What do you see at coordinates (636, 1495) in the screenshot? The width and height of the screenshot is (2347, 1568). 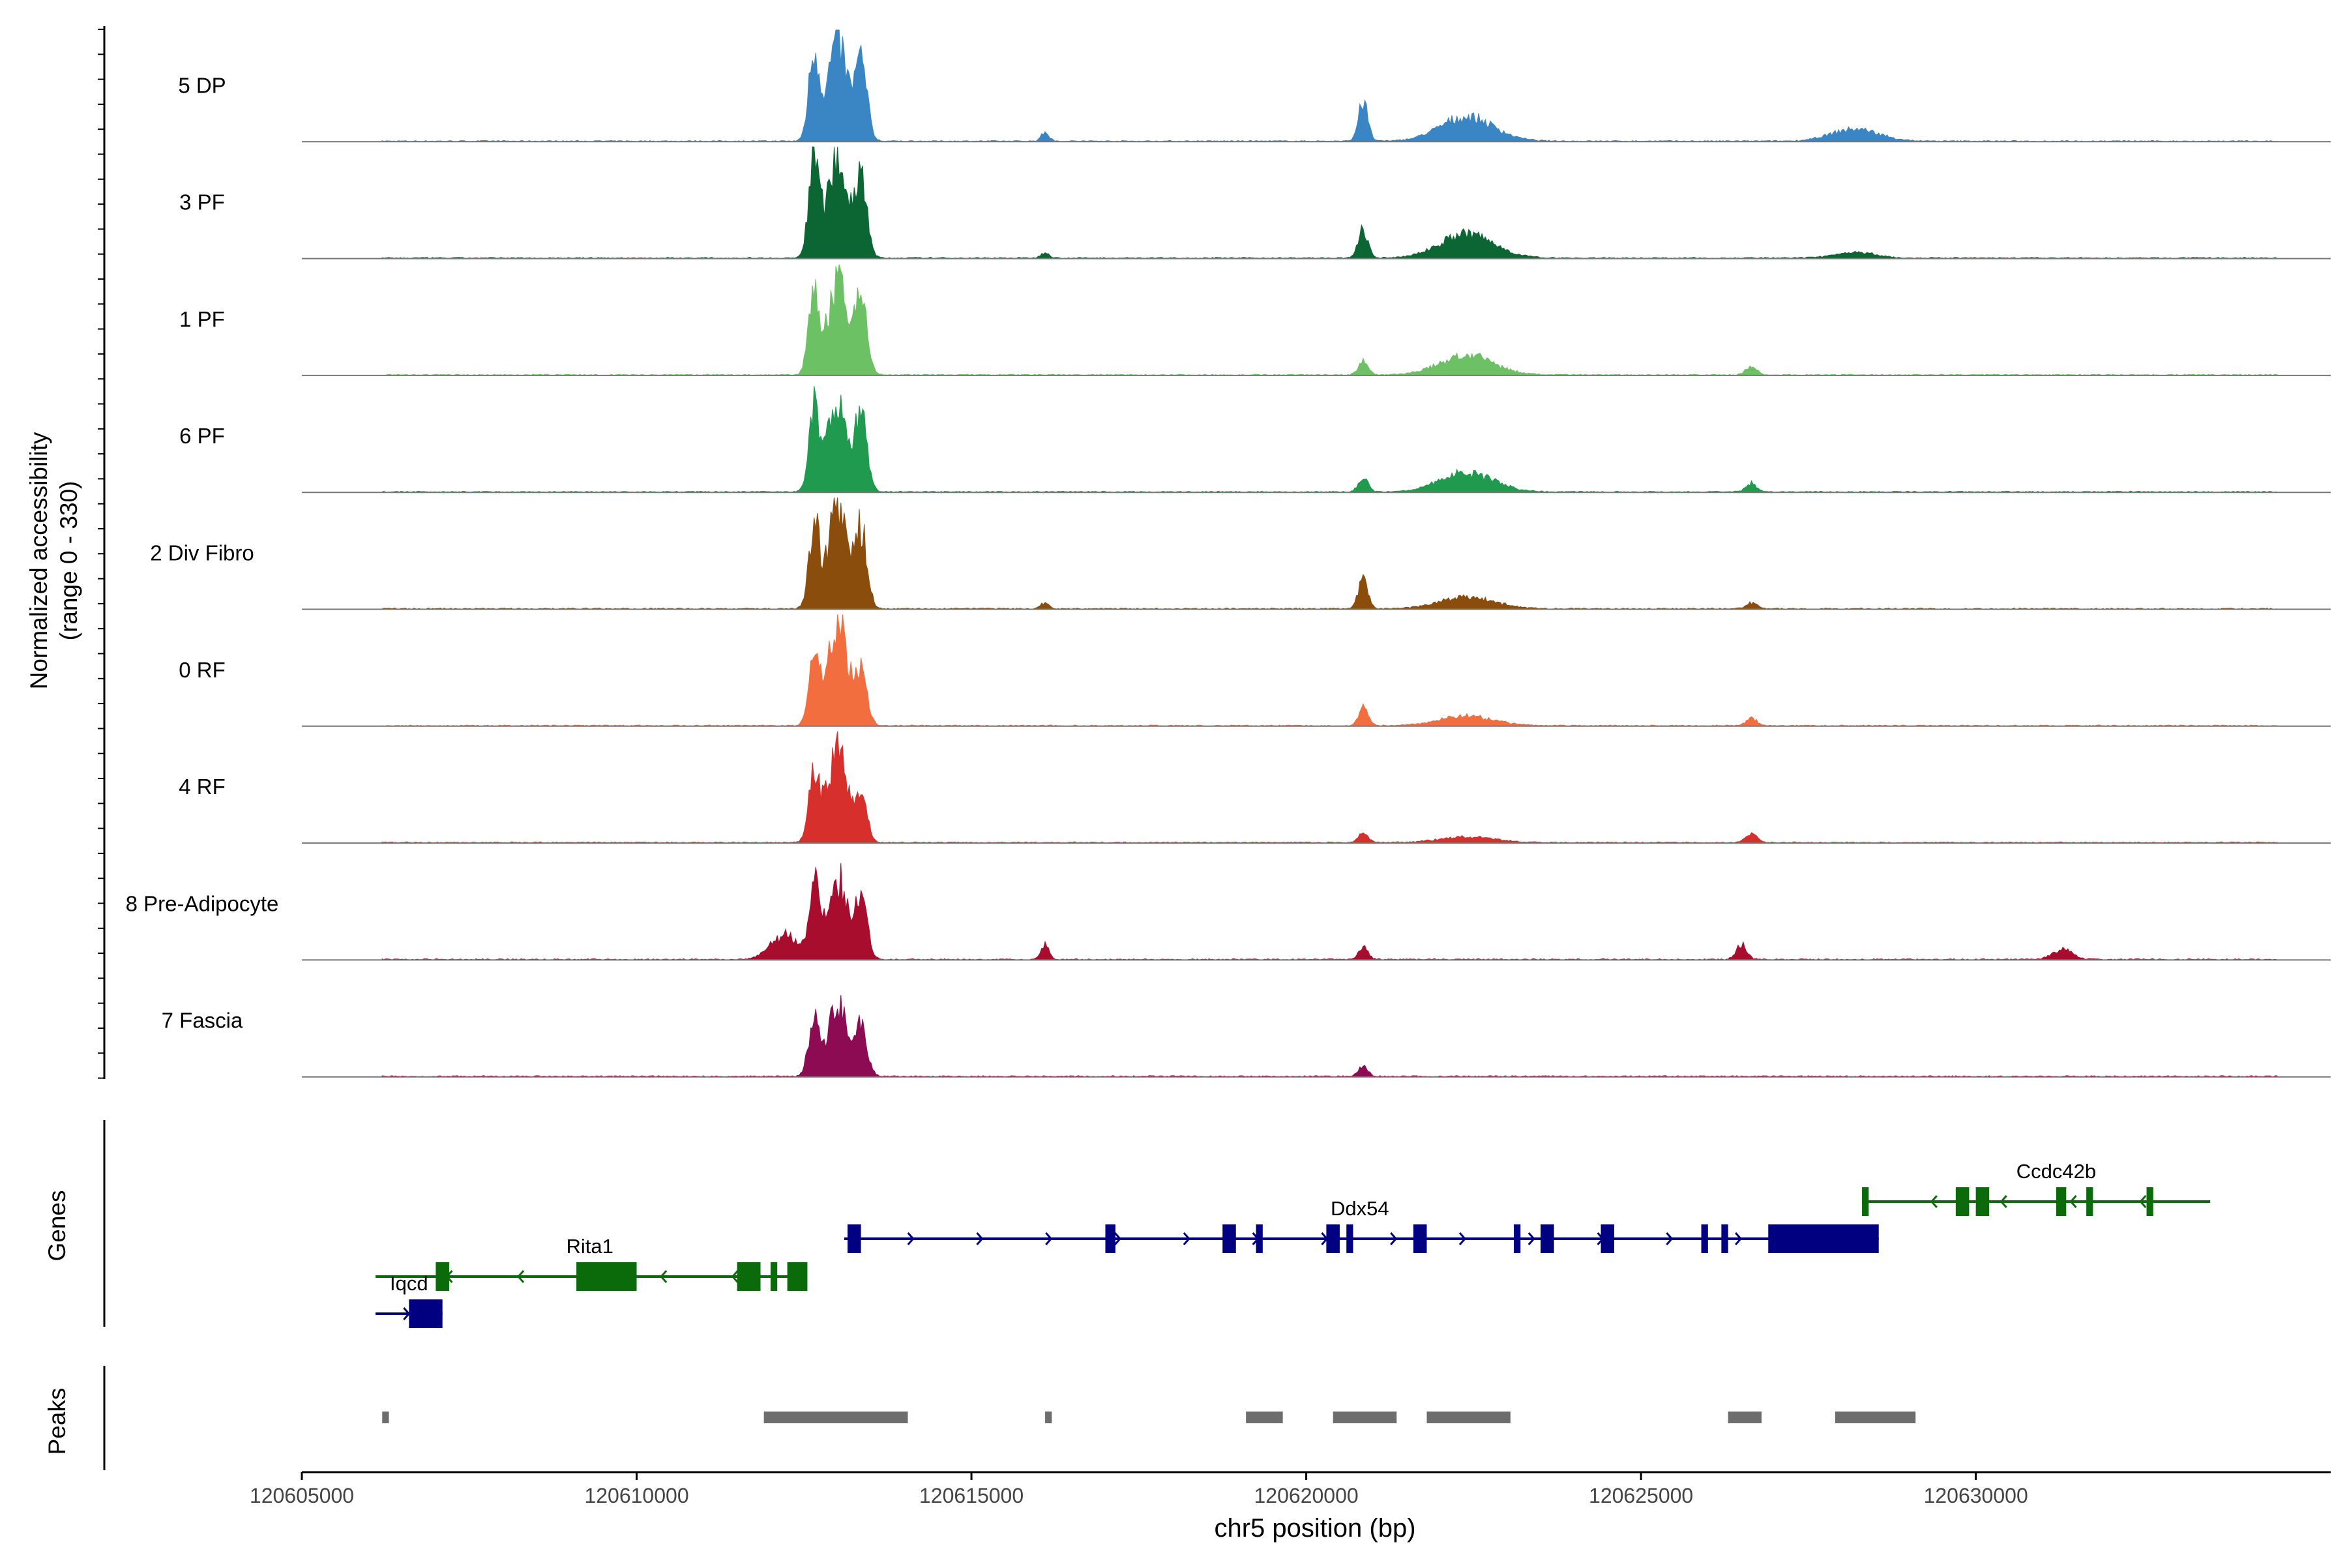 I see `x-tick-label: 120610000` at bounding box center [636, 1495].